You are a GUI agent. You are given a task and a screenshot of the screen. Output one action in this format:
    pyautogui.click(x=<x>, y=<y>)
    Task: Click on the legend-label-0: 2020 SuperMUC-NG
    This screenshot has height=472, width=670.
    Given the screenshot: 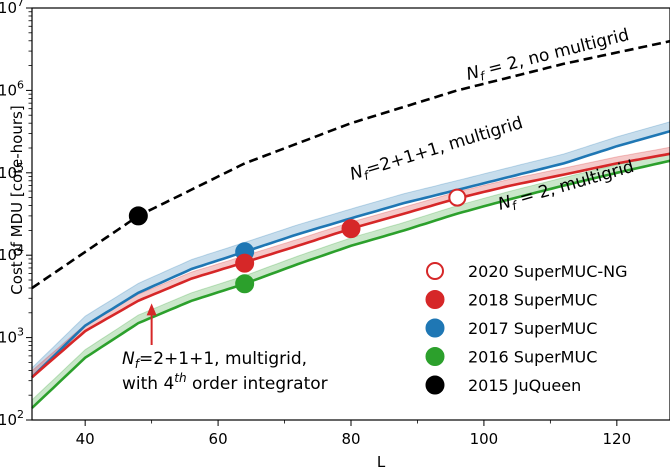 What is the action you would take?
    pyautogui.click(x=548, y=271)
    